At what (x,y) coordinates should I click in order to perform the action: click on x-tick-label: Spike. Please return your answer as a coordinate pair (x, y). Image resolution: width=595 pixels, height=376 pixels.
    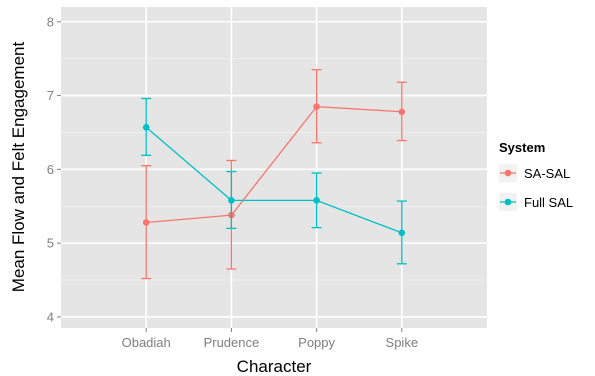
    Looking at the image, I should click on (402, 342).